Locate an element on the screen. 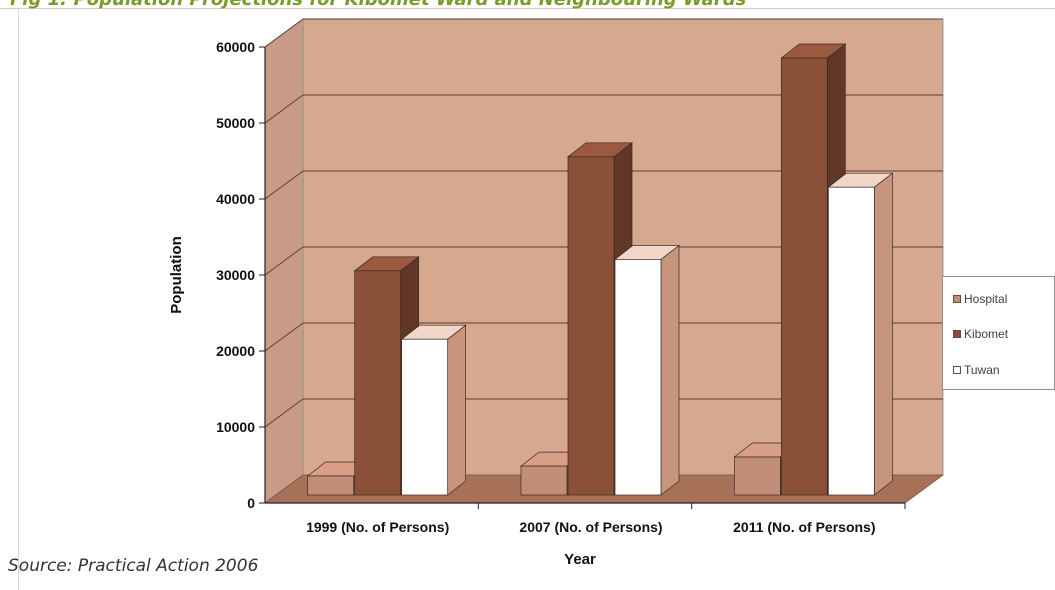  y-tick-label: 20000 is located at coordinates (235, 351).